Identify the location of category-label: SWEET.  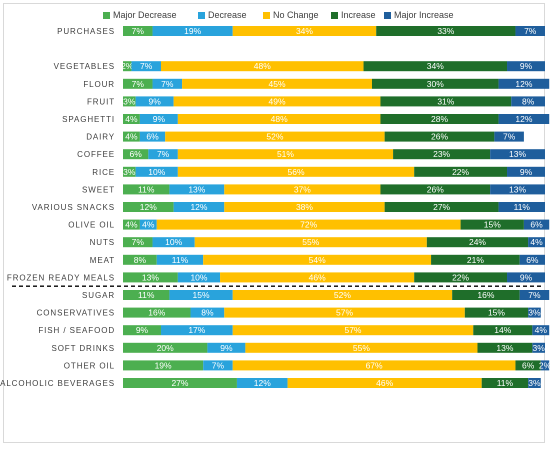
(98, 189).